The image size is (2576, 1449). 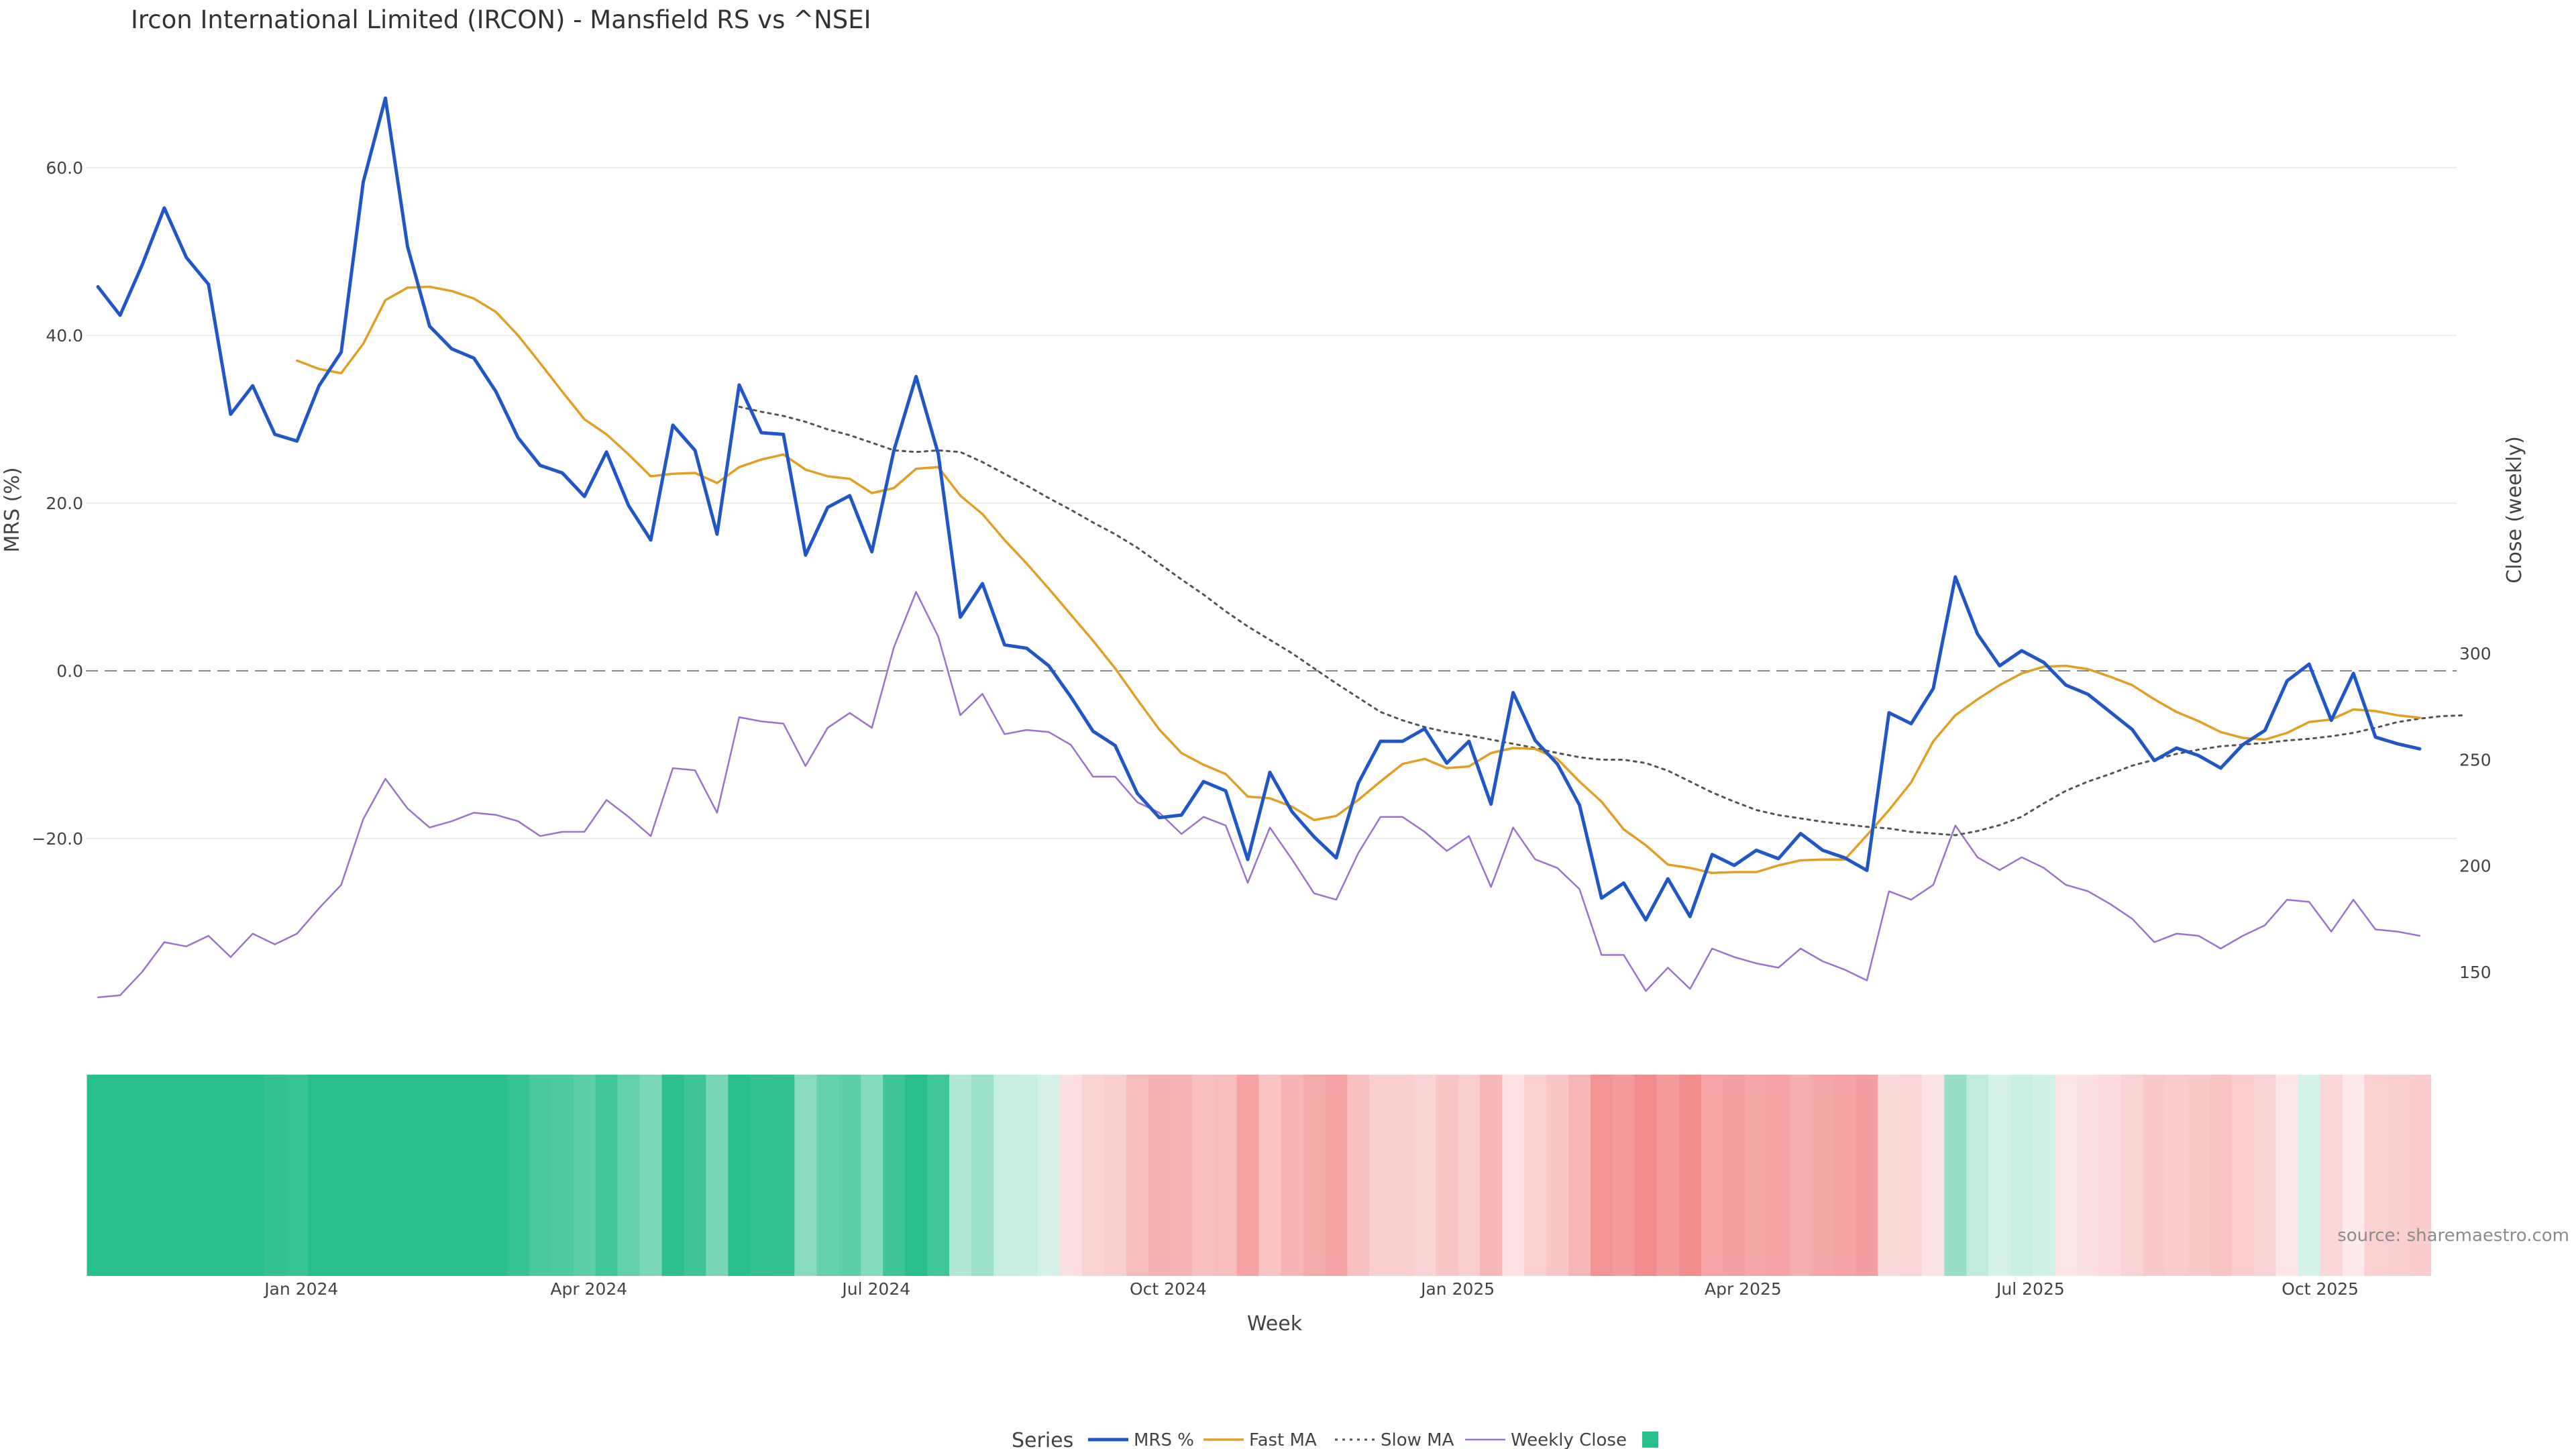 What do you see at coordinates (1042, 1439) in the screenshot?
I see `legend-title: Series` at bounding box center [1042, 1439].